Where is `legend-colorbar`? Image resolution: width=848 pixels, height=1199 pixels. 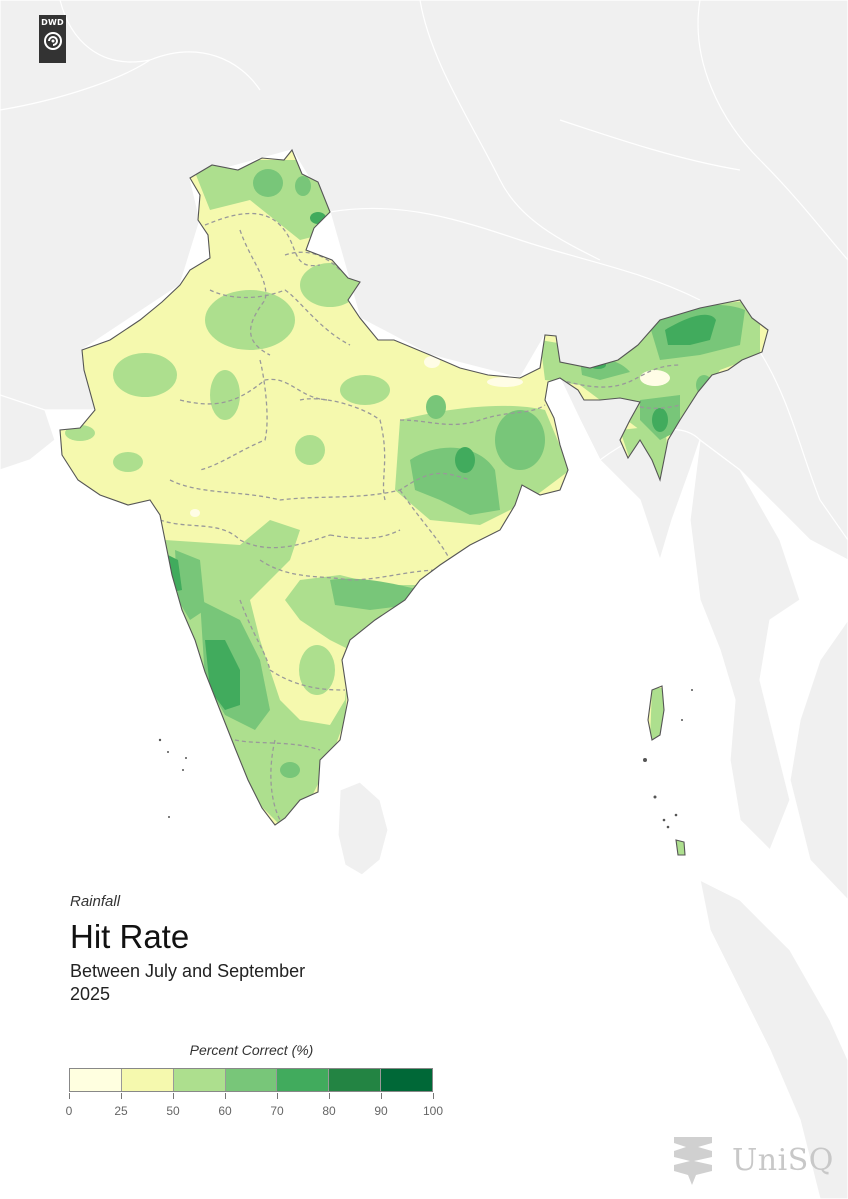 legend-colorbar is located at coordinates (251, 1080).